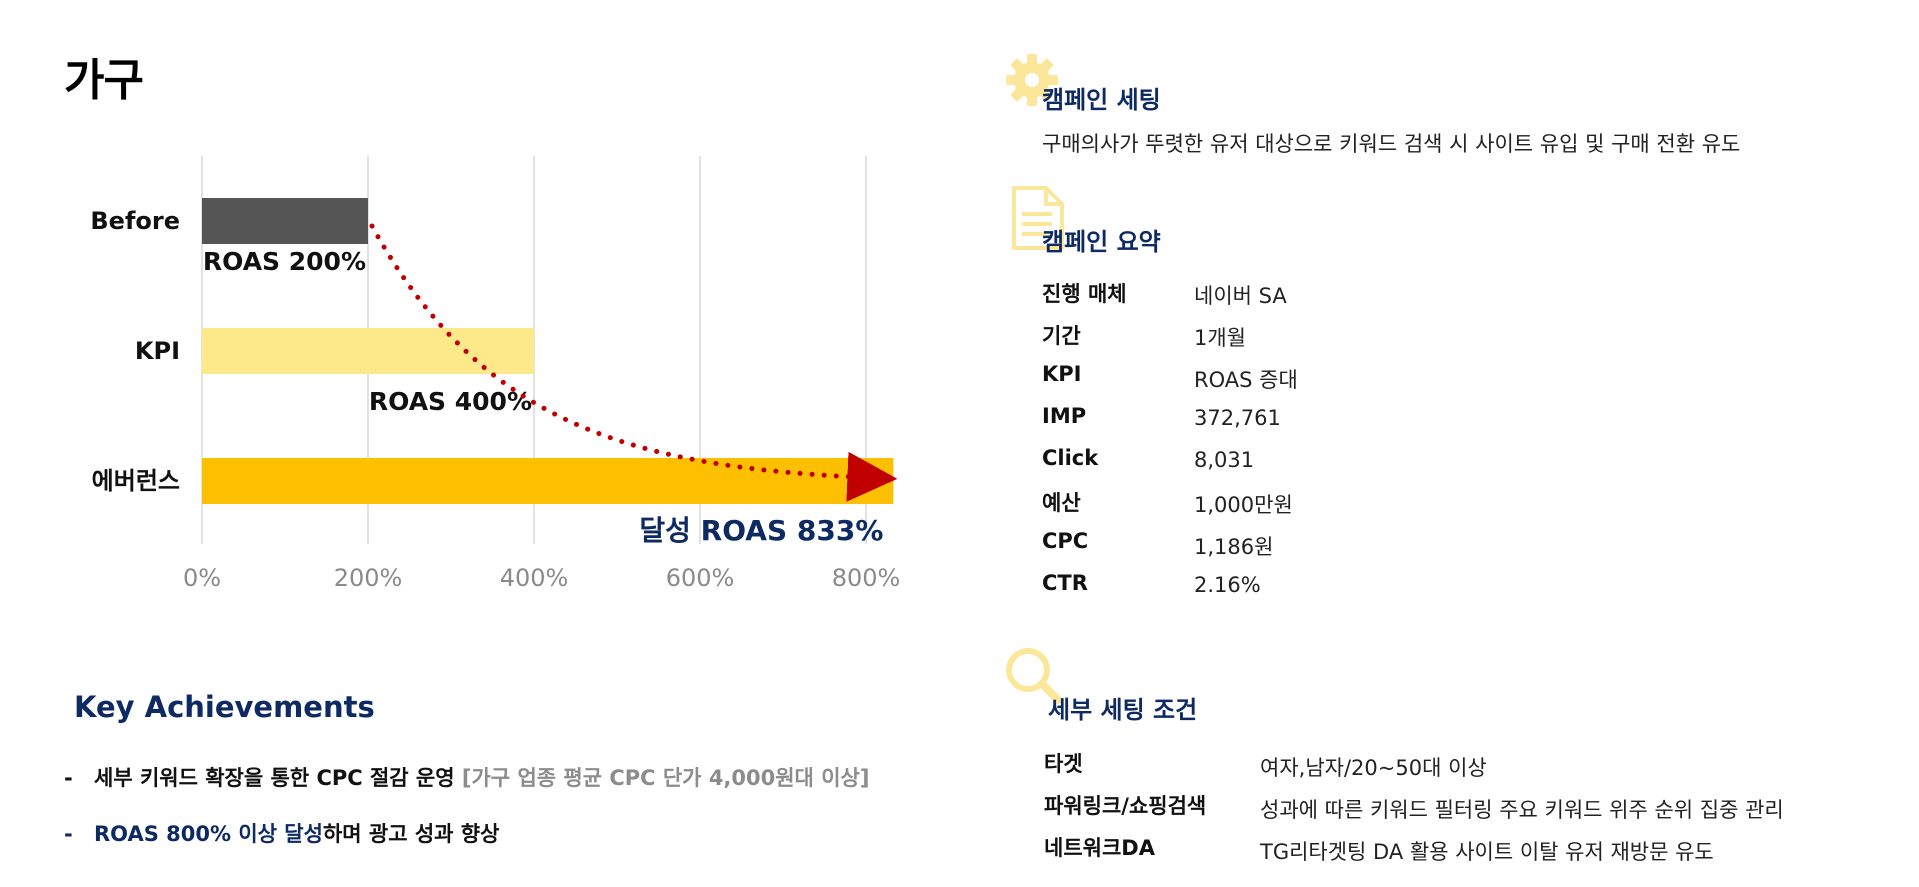 The image size is (1919, 887). I want to click on summary-value: 1,186원, so click(1234, 547).